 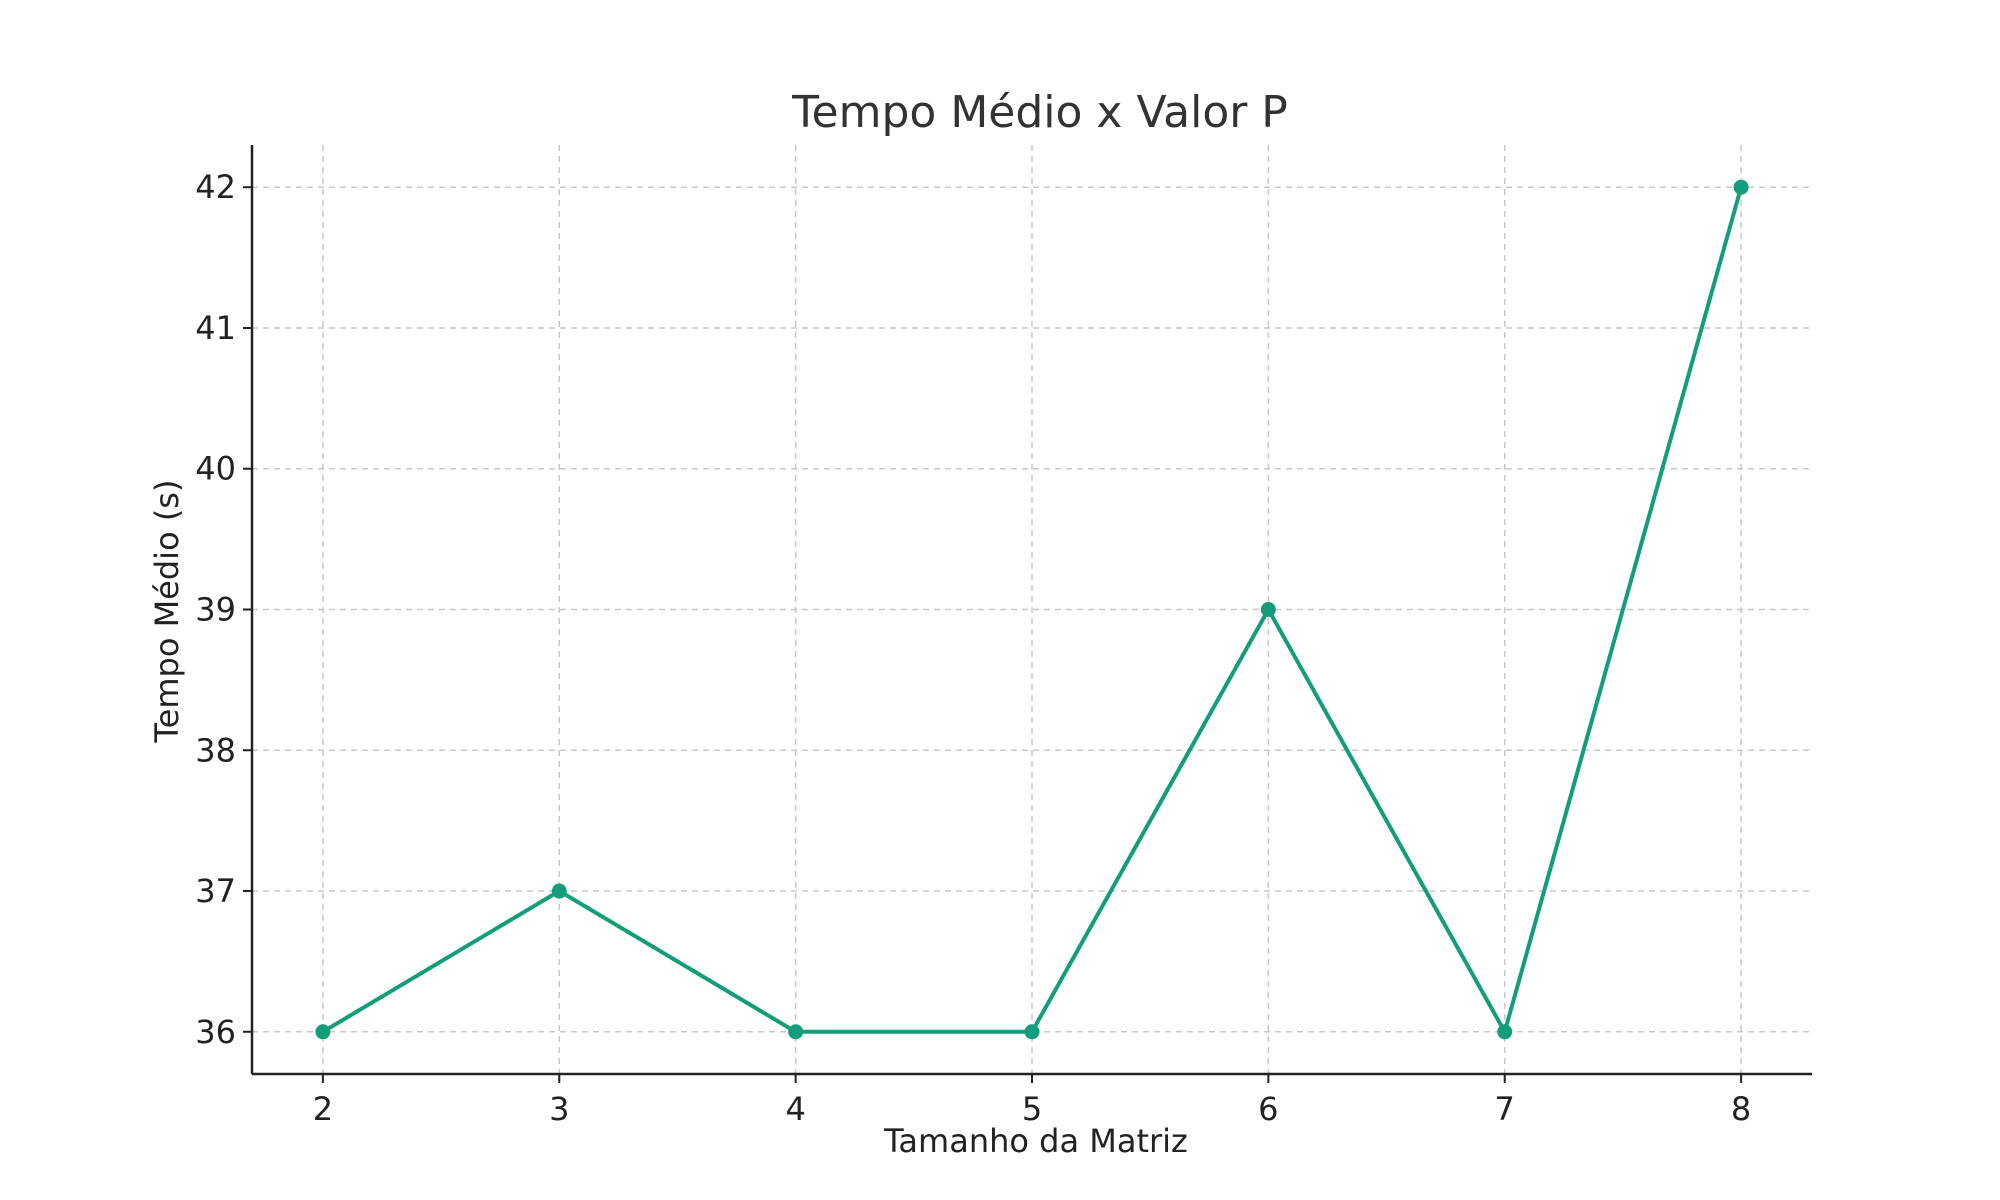 What do you see at coordinates (559, 1109) in the screenshot?
I see `x-tick-label: 3` at bounding box center [559, 1109].